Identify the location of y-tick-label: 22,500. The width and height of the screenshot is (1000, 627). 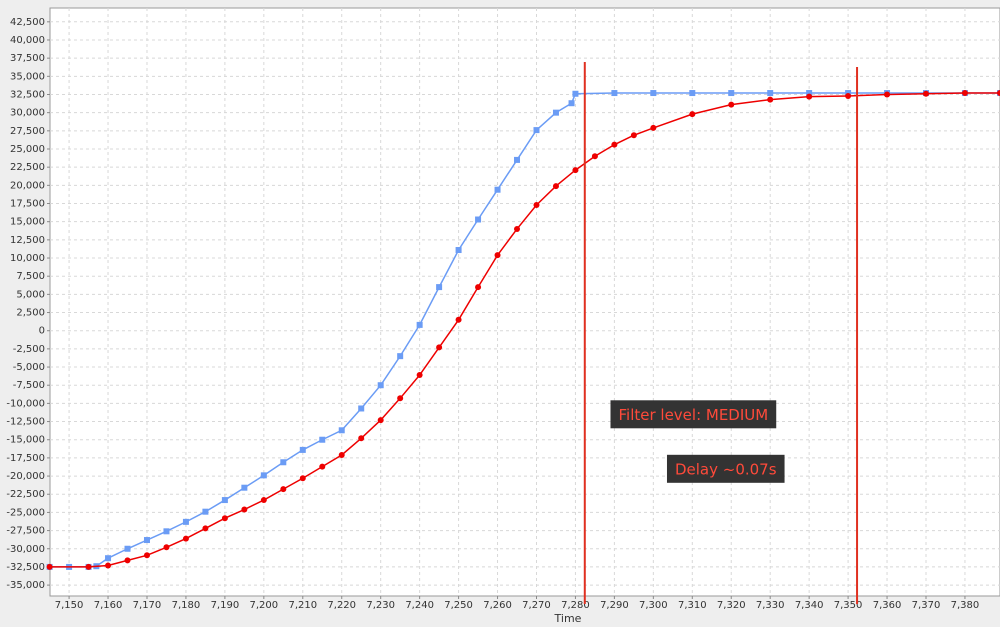
(27, 167).